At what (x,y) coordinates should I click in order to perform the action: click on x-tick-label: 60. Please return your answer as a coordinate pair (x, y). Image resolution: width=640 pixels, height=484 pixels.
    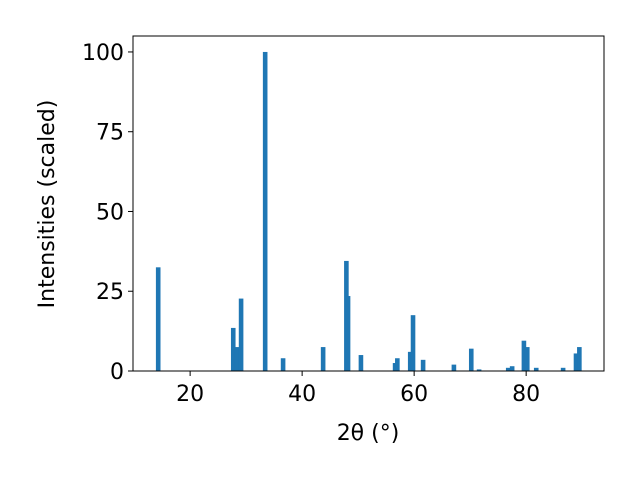
    Looking at the image, I should click on (414, 394).